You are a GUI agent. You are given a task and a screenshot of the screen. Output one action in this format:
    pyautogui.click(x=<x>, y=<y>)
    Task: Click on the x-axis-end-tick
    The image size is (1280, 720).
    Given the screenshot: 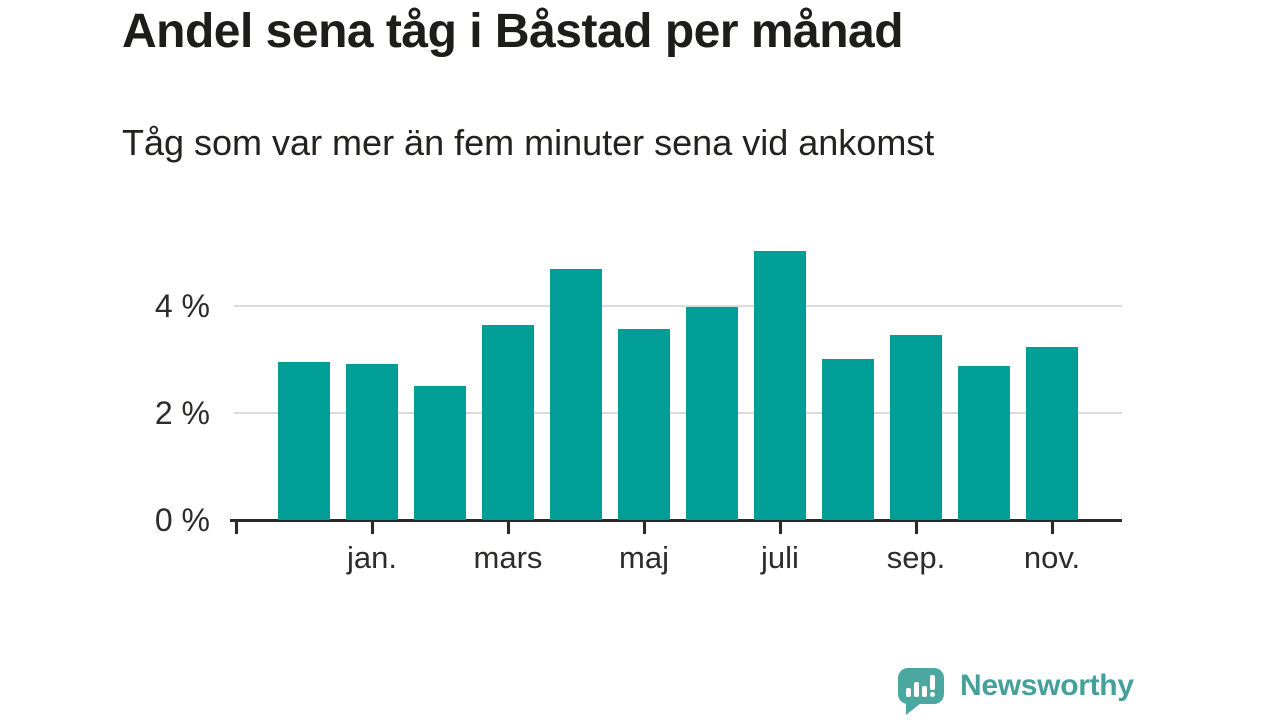 What is the action you would take?
    pyautogui.click(x=236, y=526)
    